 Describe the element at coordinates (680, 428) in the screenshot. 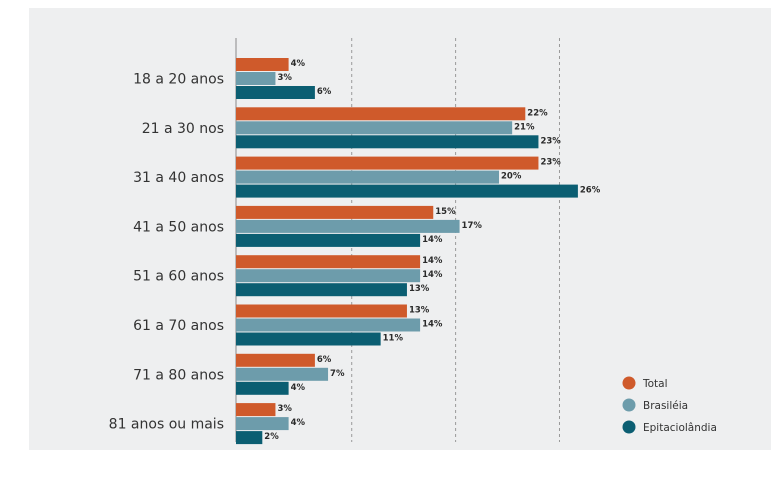

I see `legend-label: Epitaciolândia` at that location.